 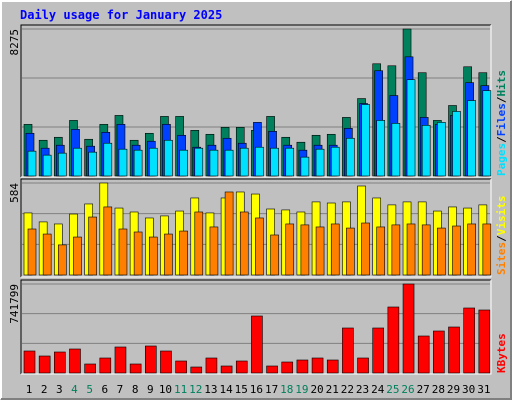 What do you see at coordinates (59, 389) in the screenshot?
I see `x-tick-label: 3` at bounding box center [59, 389].